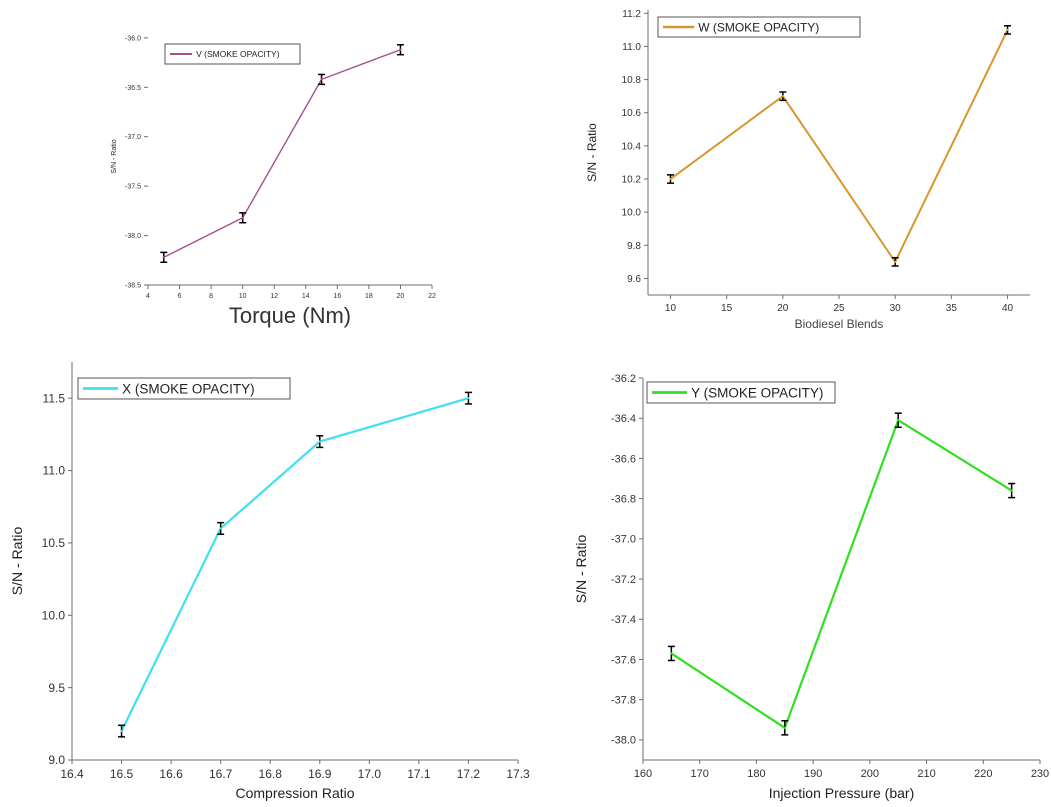 The image size is (1051, 807). Describe the element at coordinates (839, 324) in the screenshot. I see `x-axis-label: Biodiesel Blends` at that location.